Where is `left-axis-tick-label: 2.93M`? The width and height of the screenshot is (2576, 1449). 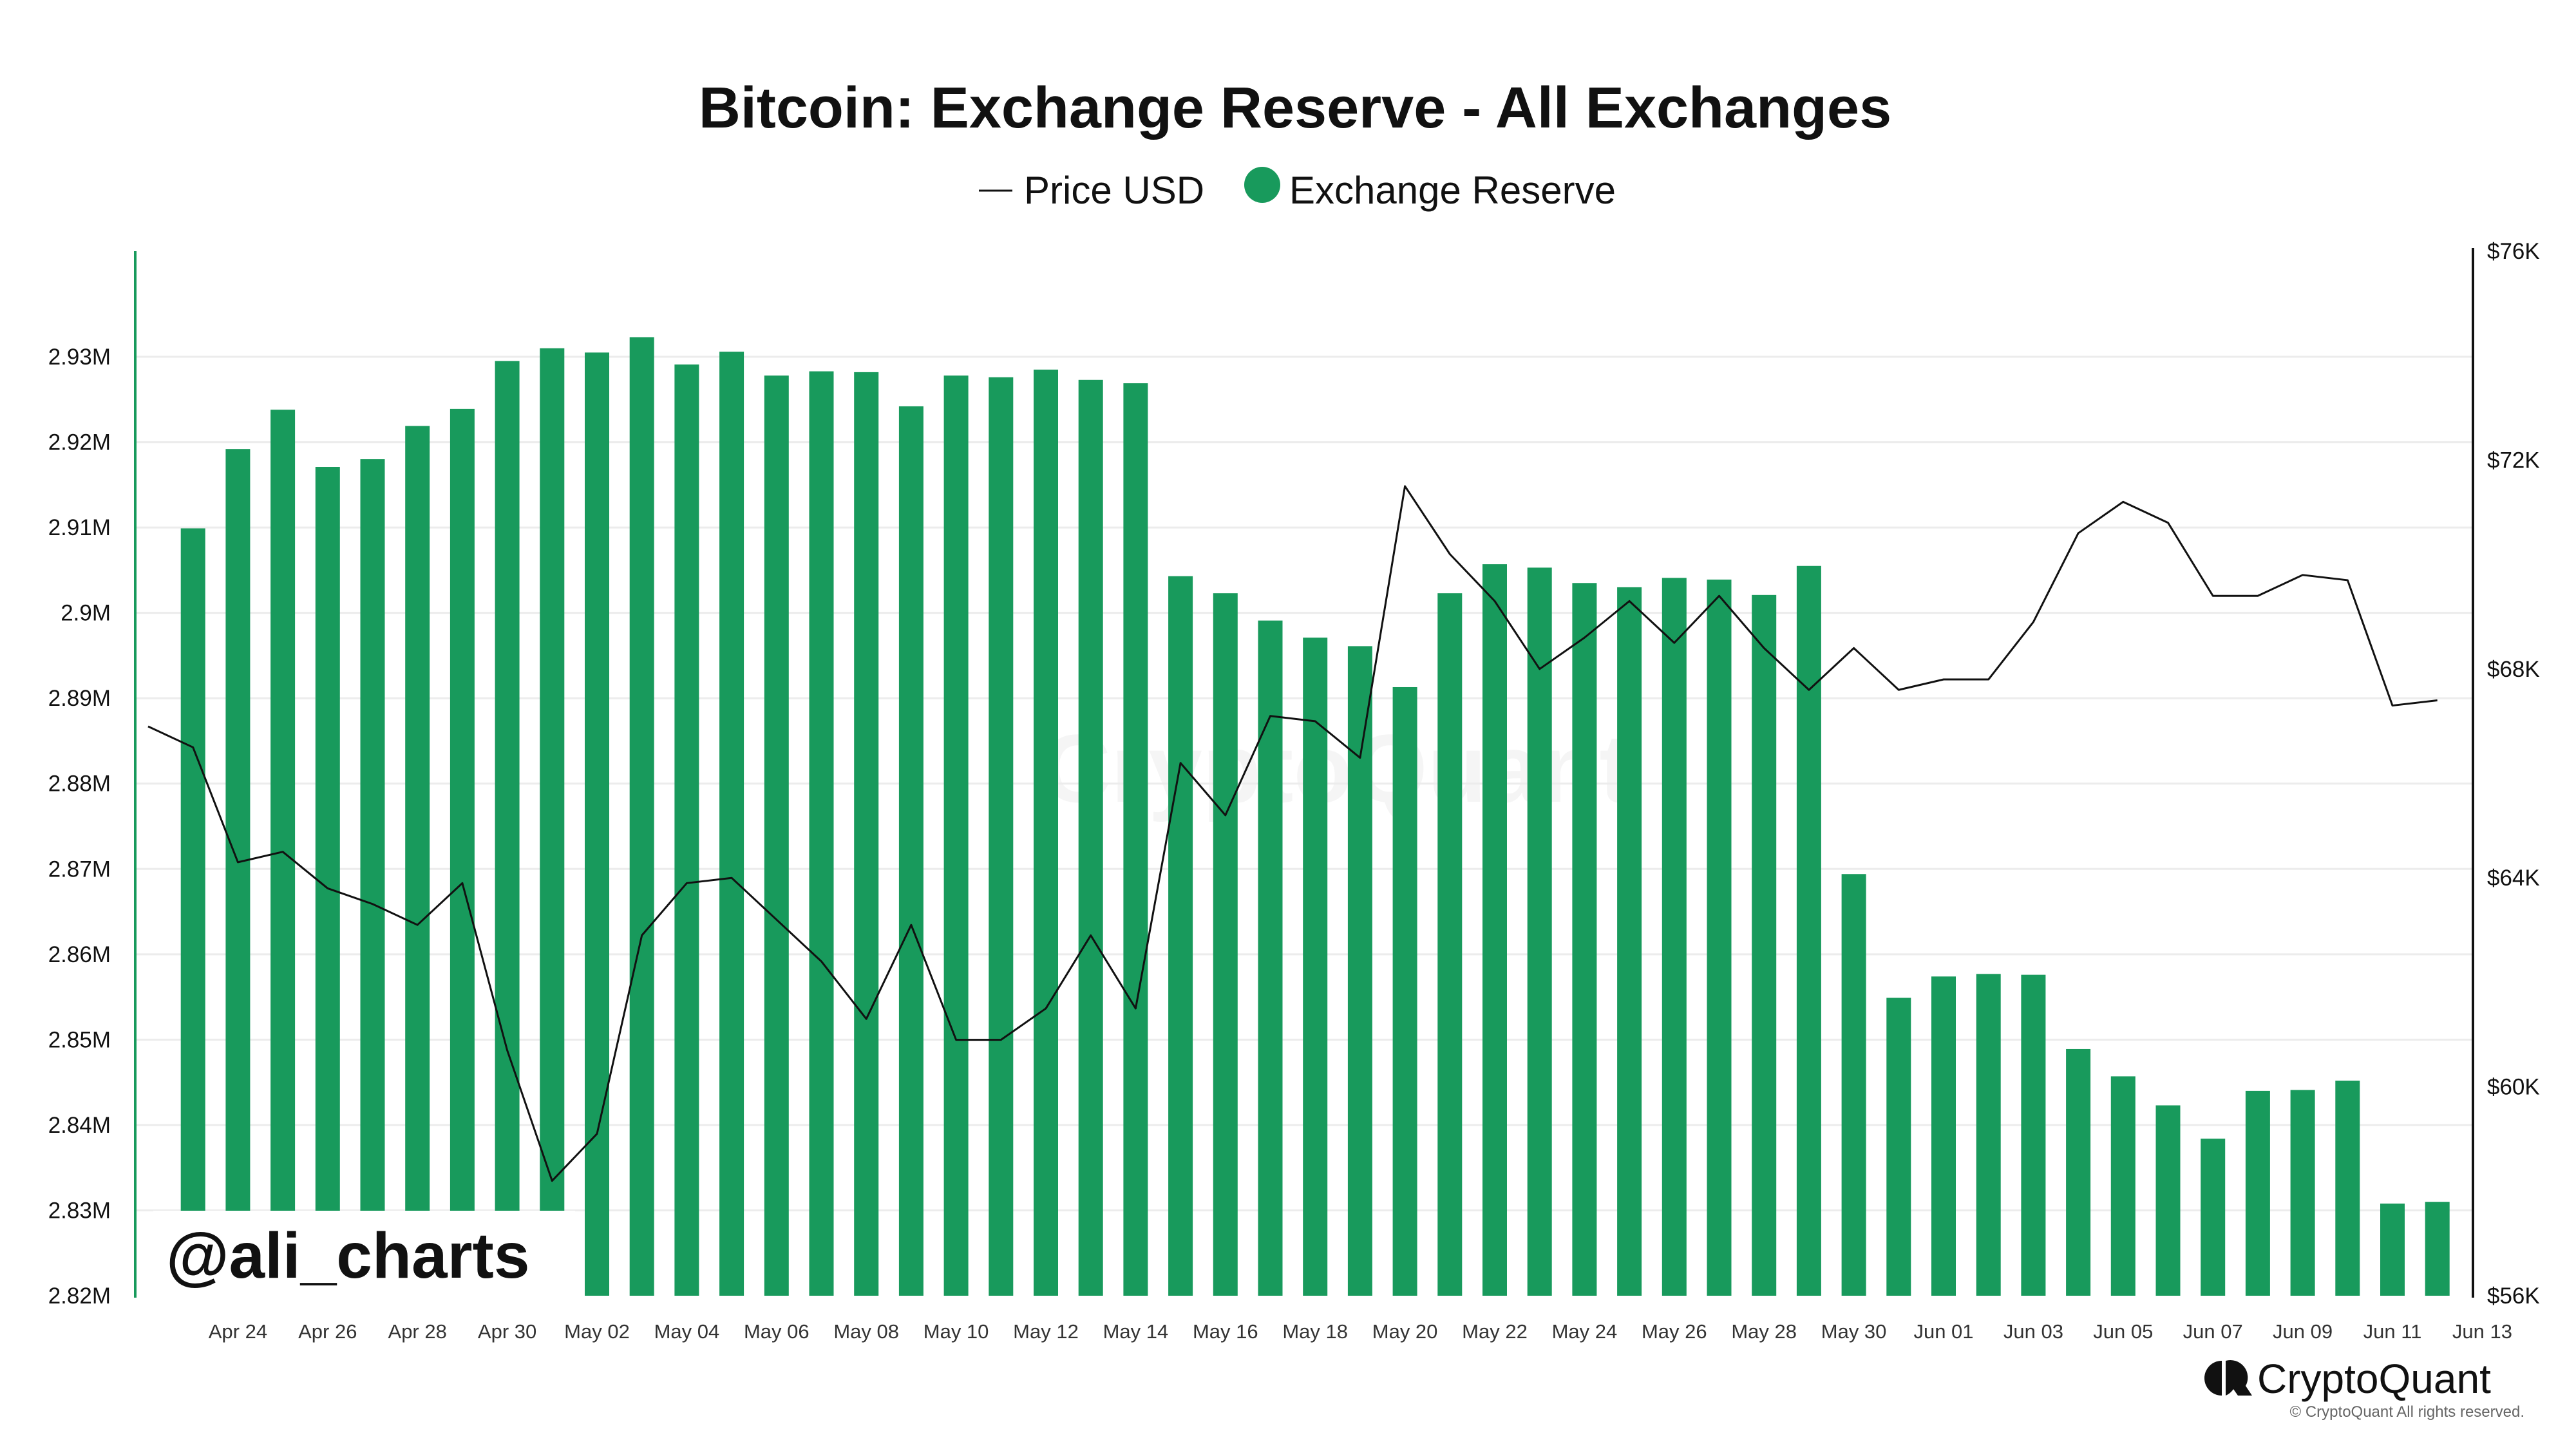
left-axis-tick-label: 2.93M is located at coordinates (79, 357).